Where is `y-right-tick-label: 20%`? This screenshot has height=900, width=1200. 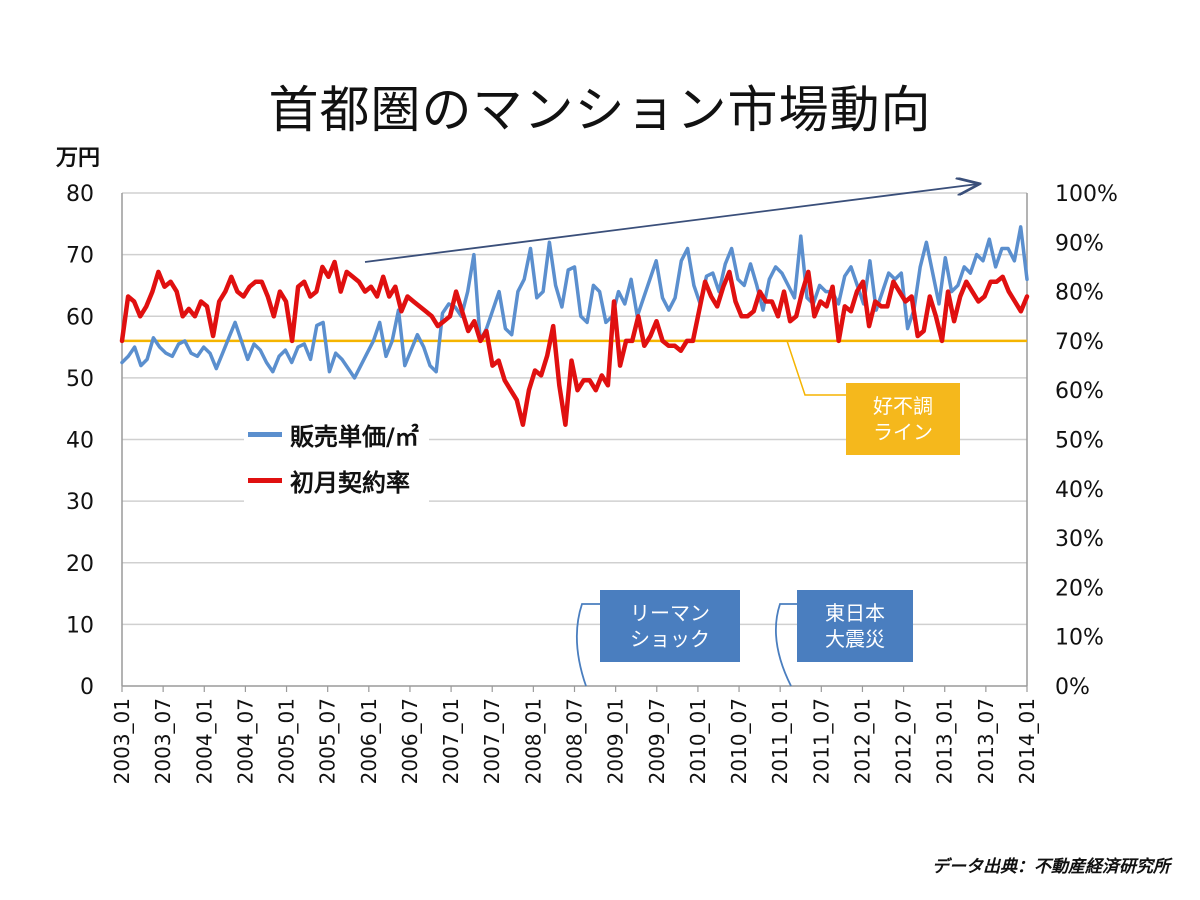 y-right-tick-label: 20% is located at coordinates (1079, 588).